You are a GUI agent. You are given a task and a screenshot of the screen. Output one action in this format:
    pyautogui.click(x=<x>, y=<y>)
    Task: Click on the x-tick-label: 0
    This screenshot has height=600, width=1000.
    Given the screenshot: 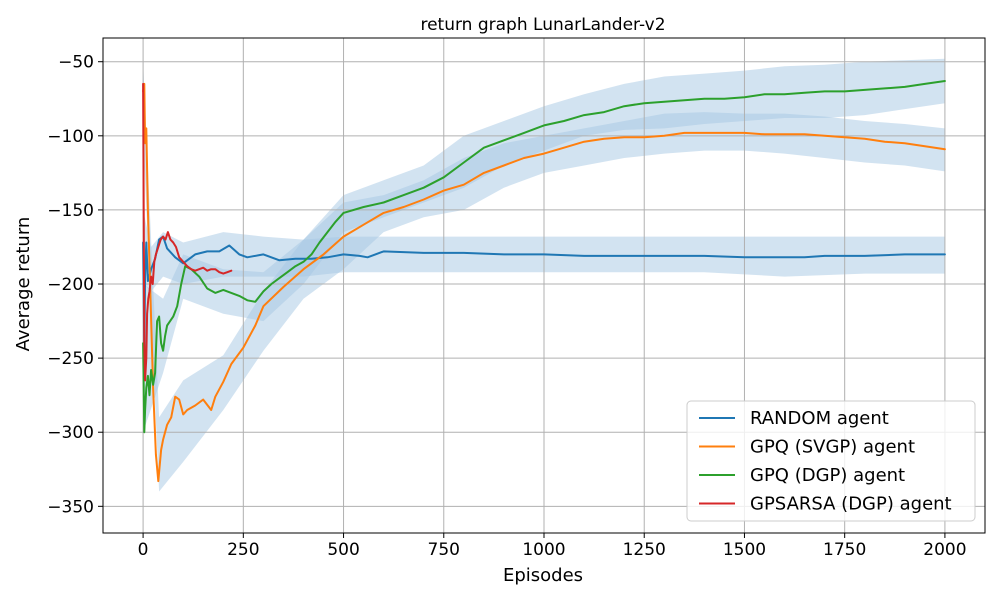 What is the action you would take?
    pyautogui.click(x=143, y=550)
    